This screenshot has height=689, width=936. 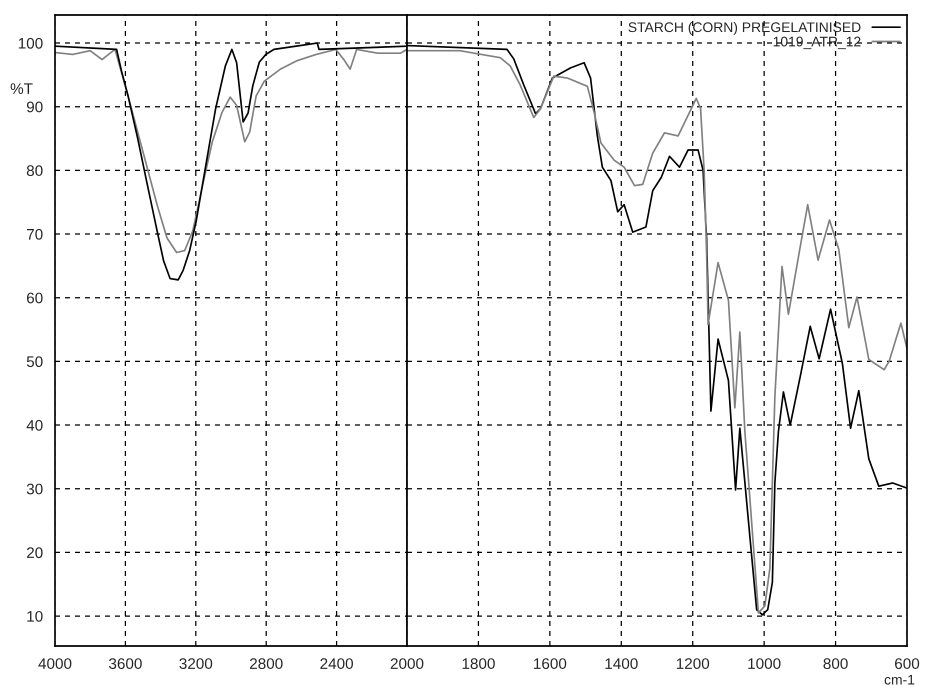 What do you see at coordinates (34, 489) in the screenshot?
I see `y-tick-label: 30` at bounding box center [34, 489].